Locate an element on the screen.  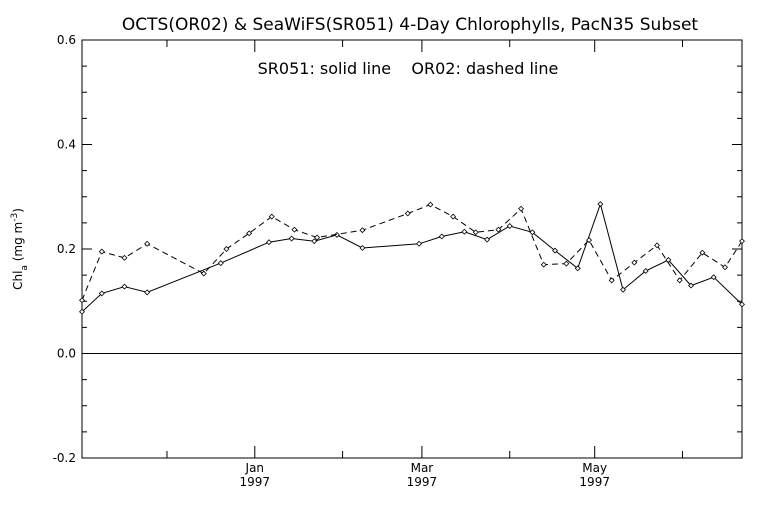
x-tick-label-month: Jan is located at coordinates (255, 468).